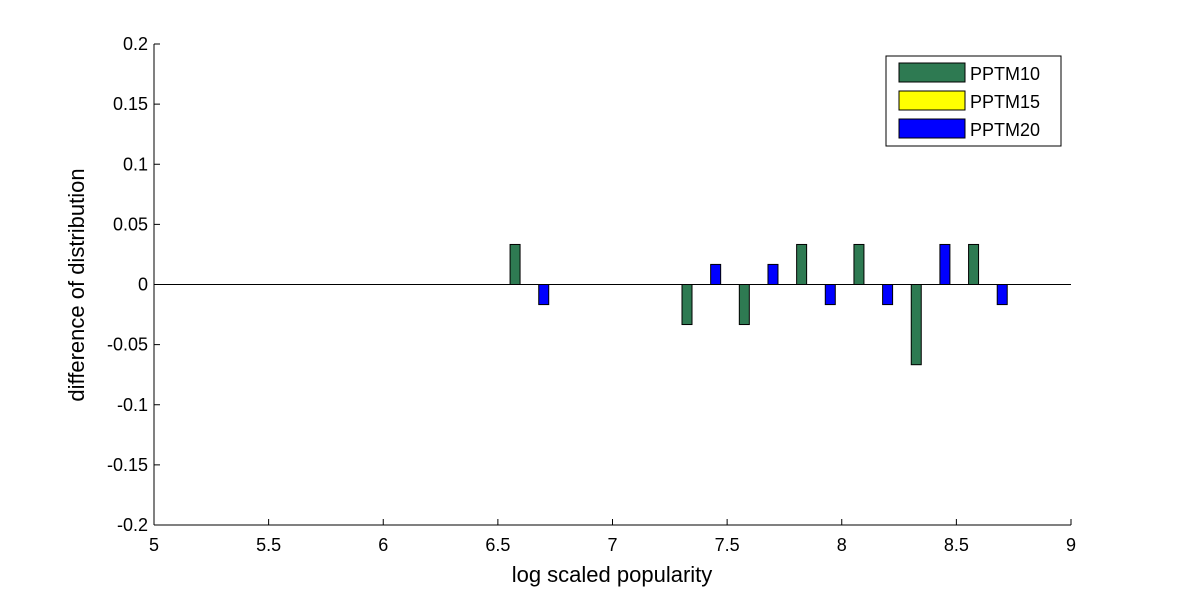 This screenshot has width=1183, height=591. Describe the element at coordinates (758, 304) in the screenshot. I see `bars` at that location.